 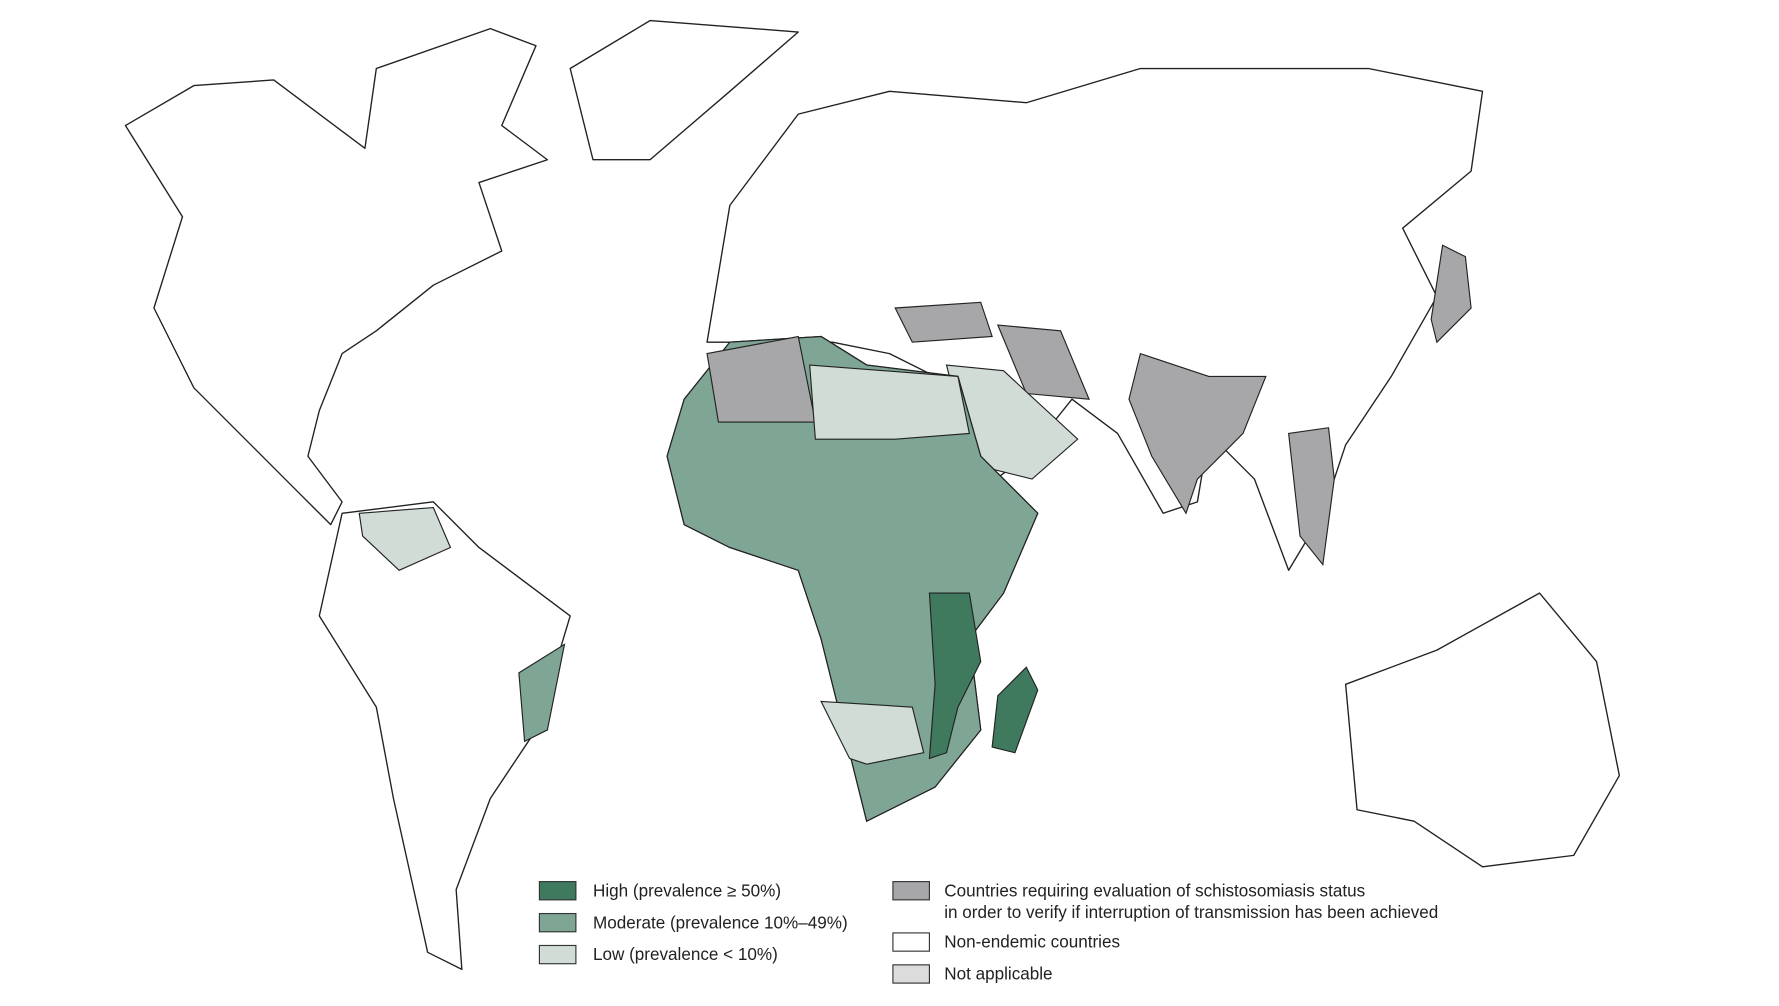 I want to click on east-africa-high, so click(x=955, y=676).